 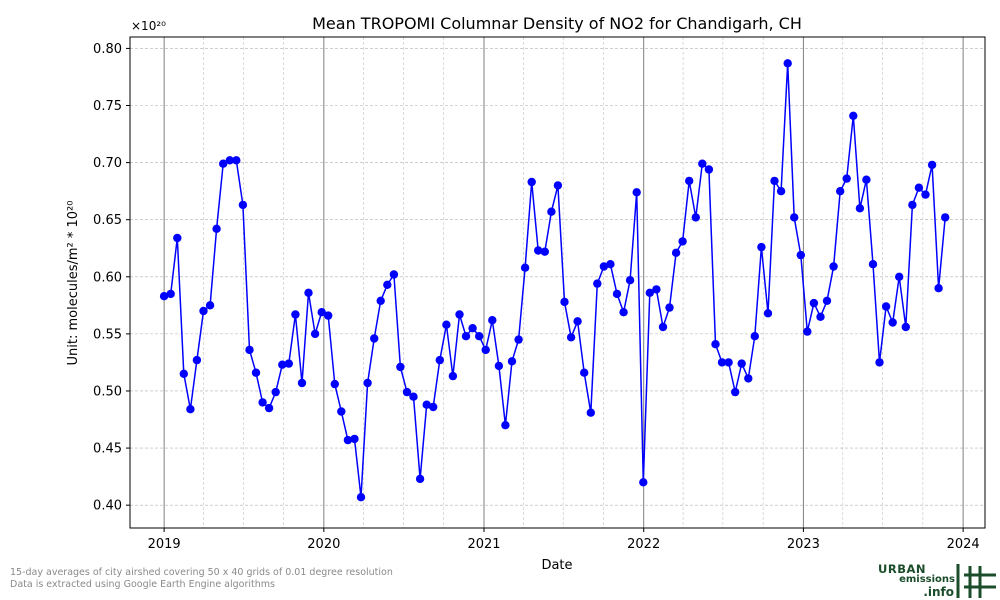 I want to click on logo-text-urban: URBAN, so click(x=902, y=569).